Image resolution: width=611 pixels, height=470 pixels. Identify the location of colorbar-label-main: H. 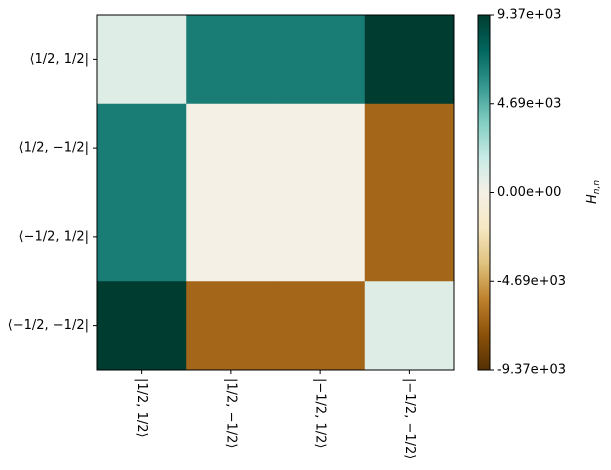
(592, 199).